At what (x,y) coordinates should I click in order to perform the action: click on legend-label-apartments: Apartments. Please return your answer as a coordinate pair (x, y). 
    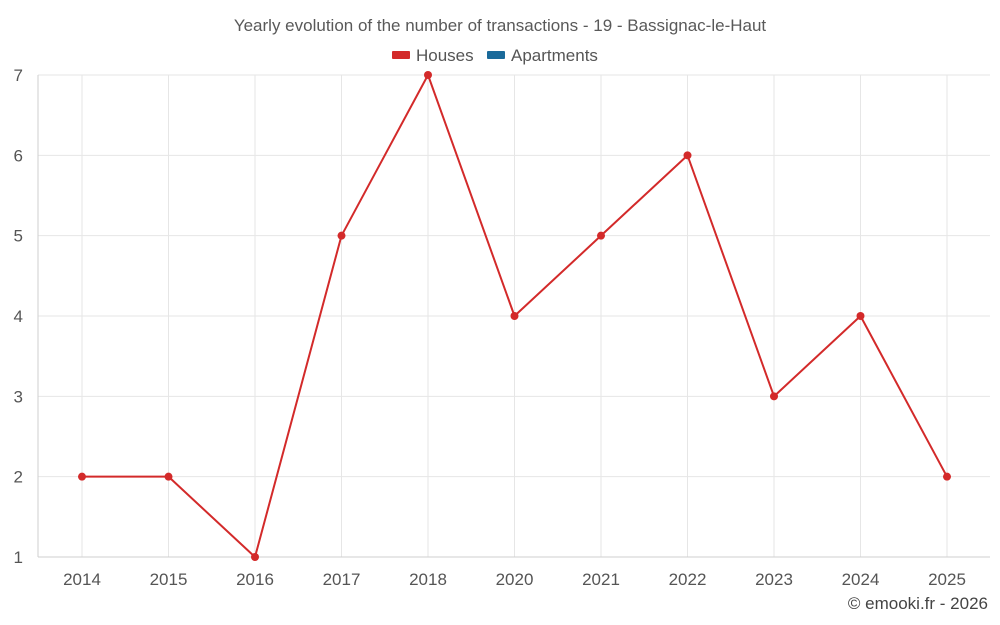
    Looking at the image, I should click on (554, 55).